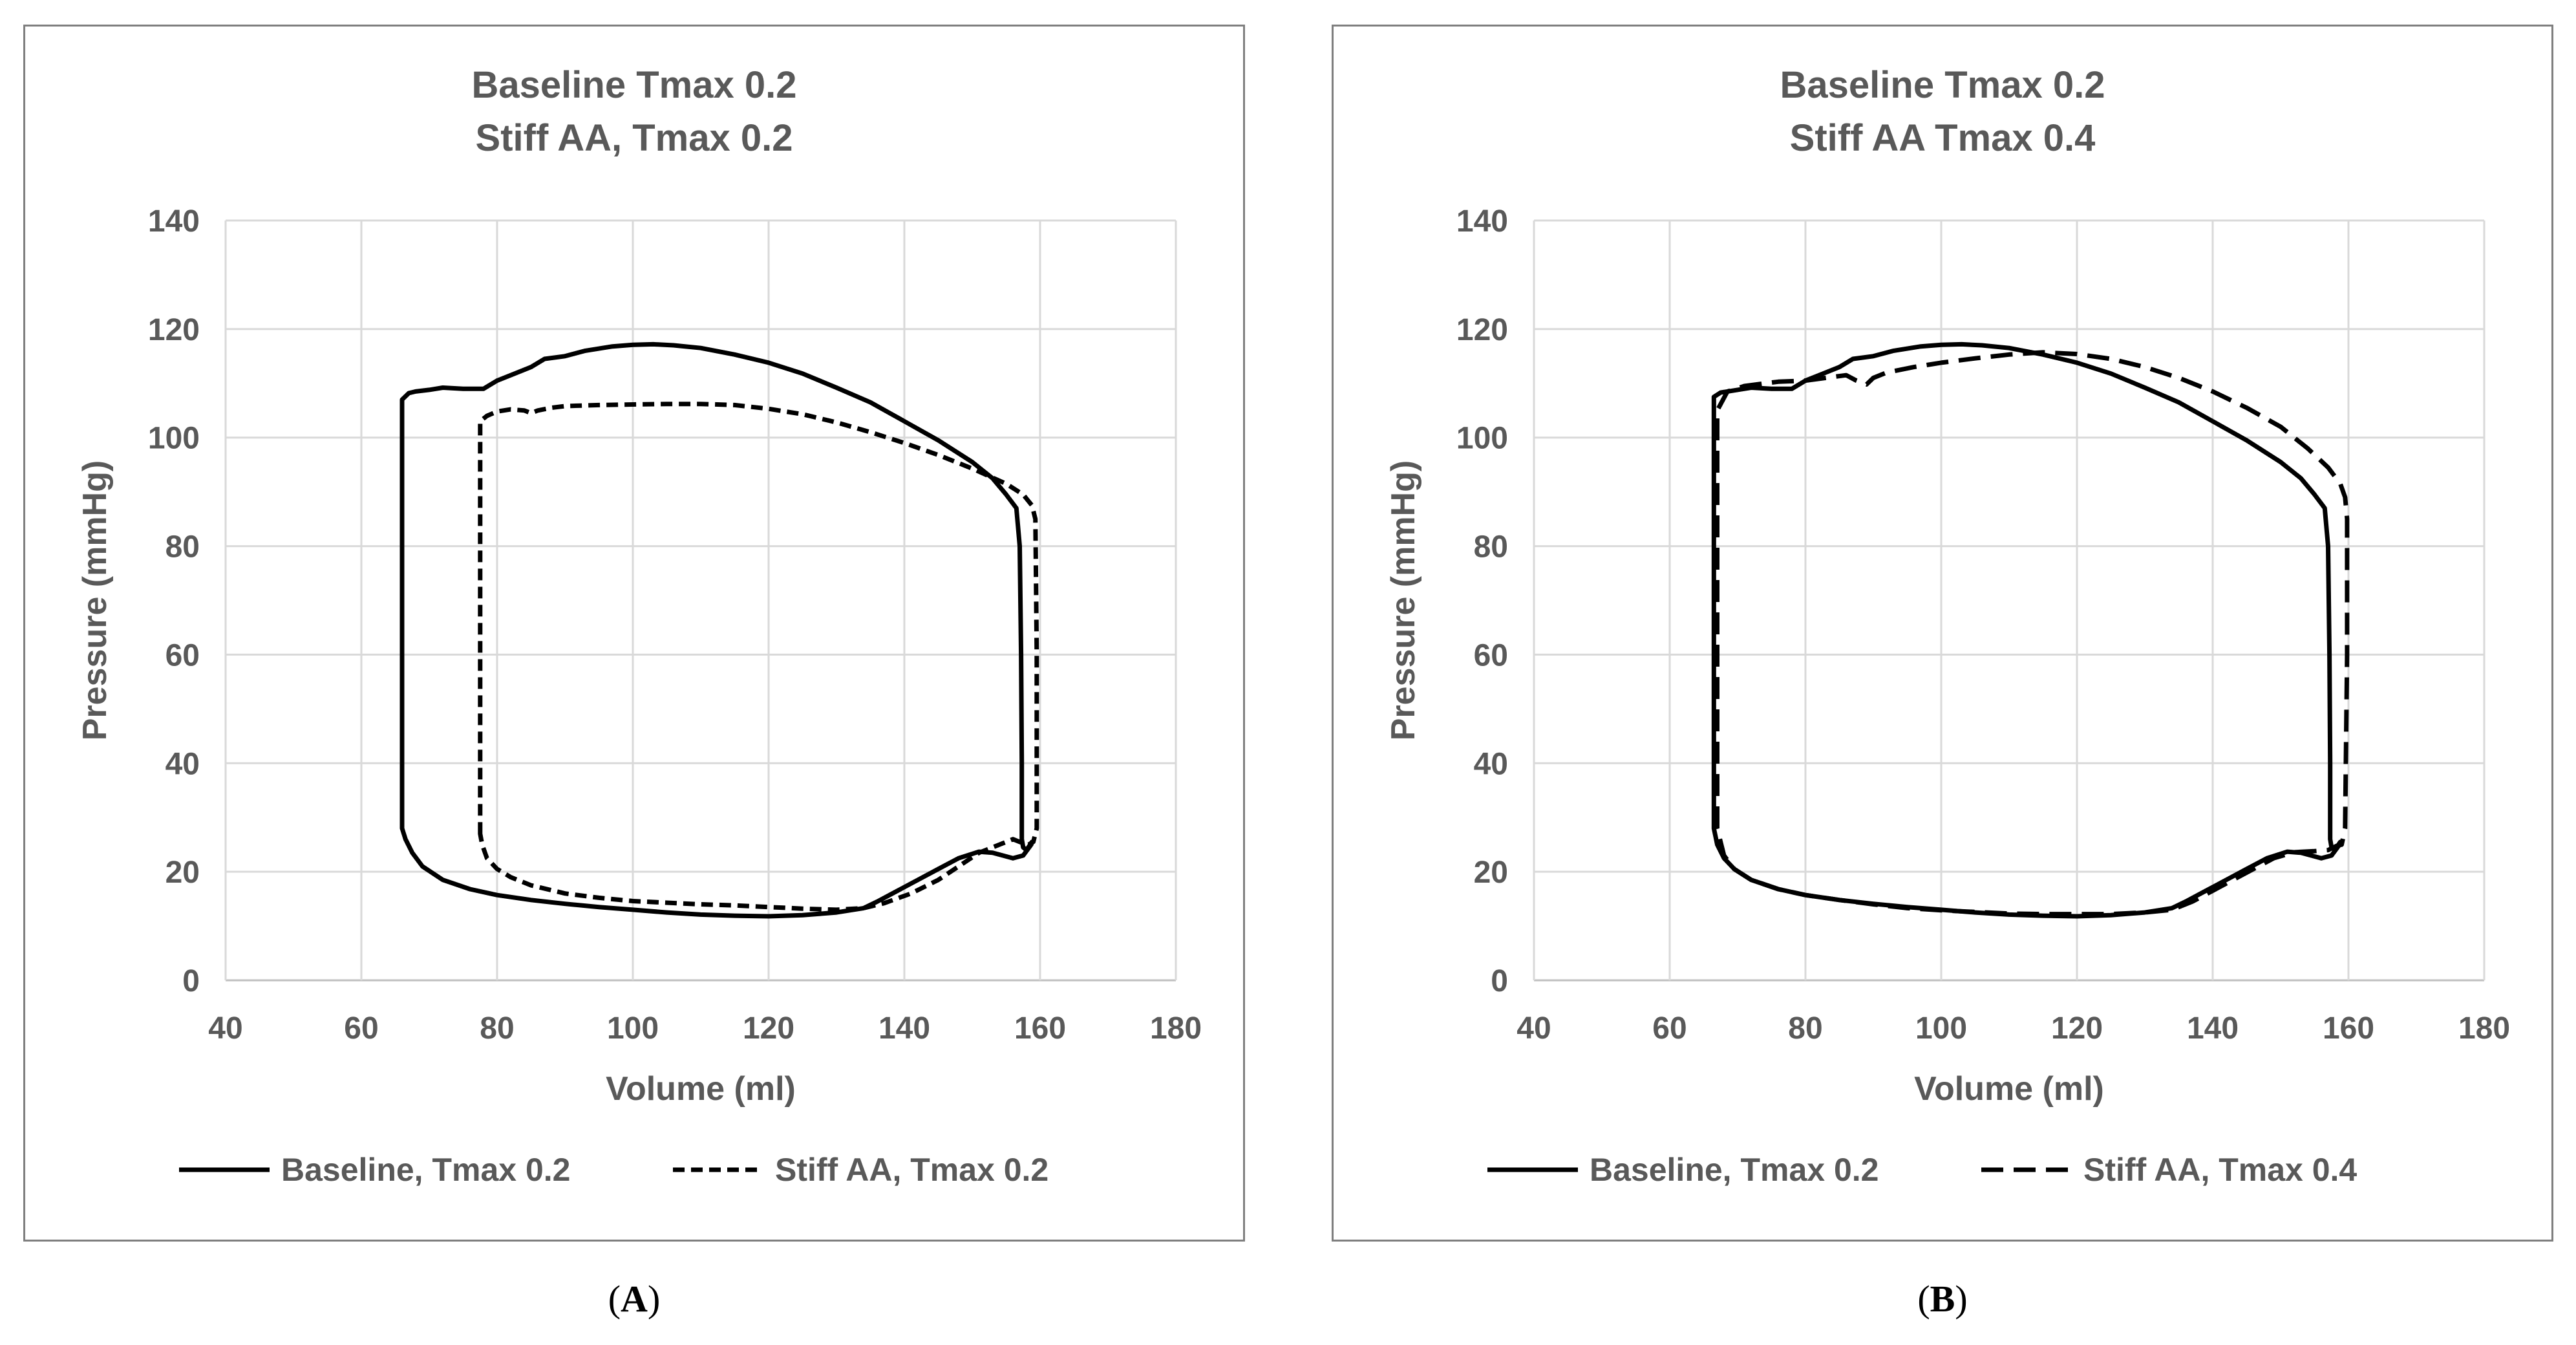 Image resolution: width=2576 pixels, height=1345 pixels. What do you see at coordinates (634, 138) in the screenshot?
I see `chart-a-title-line2: Stiff AA, Tmax 0.2` at bounding box center [634, 138].